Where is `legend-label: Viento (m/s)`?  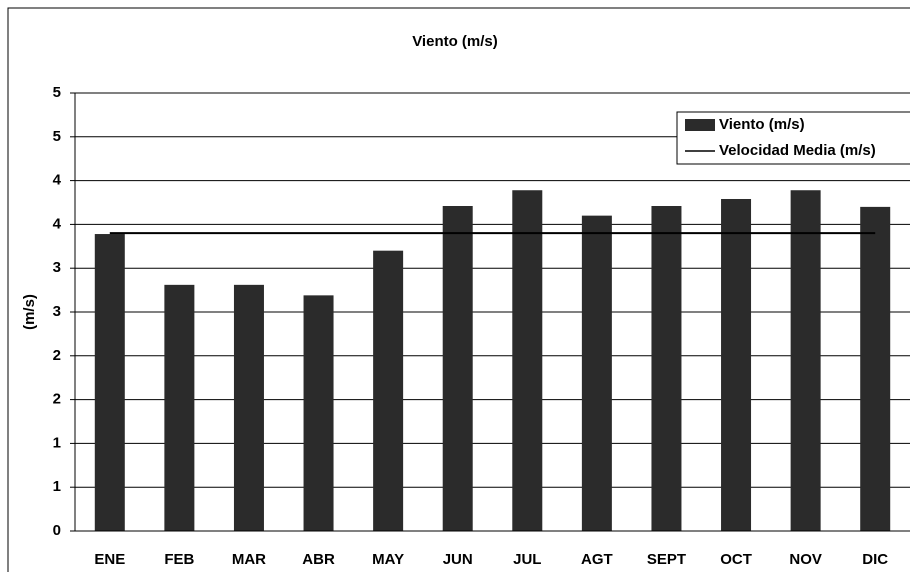
legend-label: Viento (m/s) is located at coordinates (762, 124).